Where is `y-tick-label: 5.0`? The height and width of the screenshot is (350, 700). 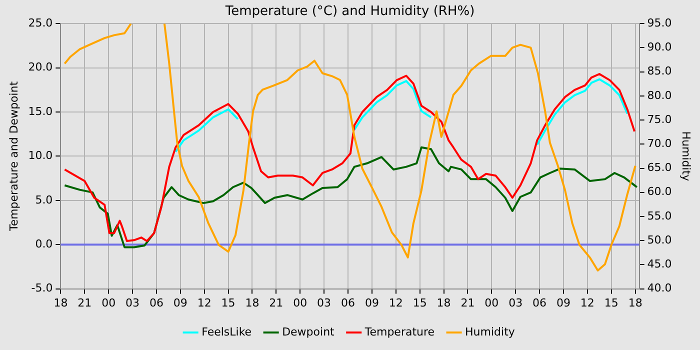
y-tick-label: 5.0 is located at coordinates (44, 199).